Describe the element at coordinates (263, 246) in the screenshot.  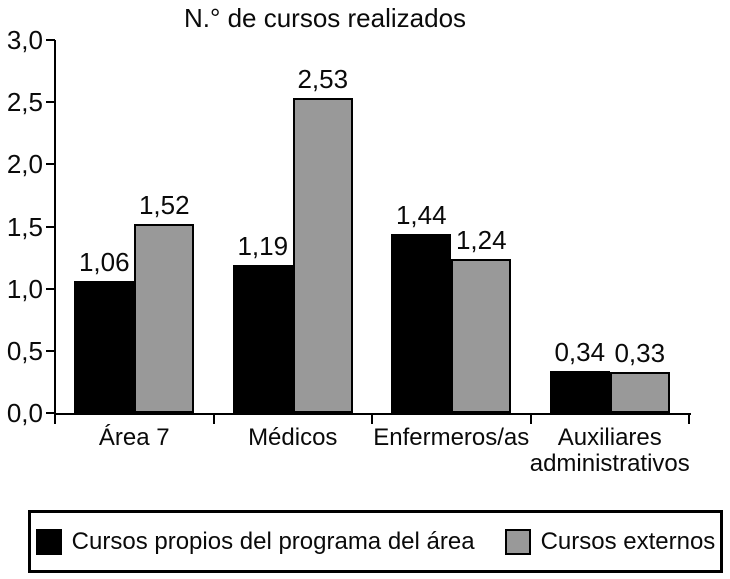
I see `bar-value-label: 1,19` at that location.